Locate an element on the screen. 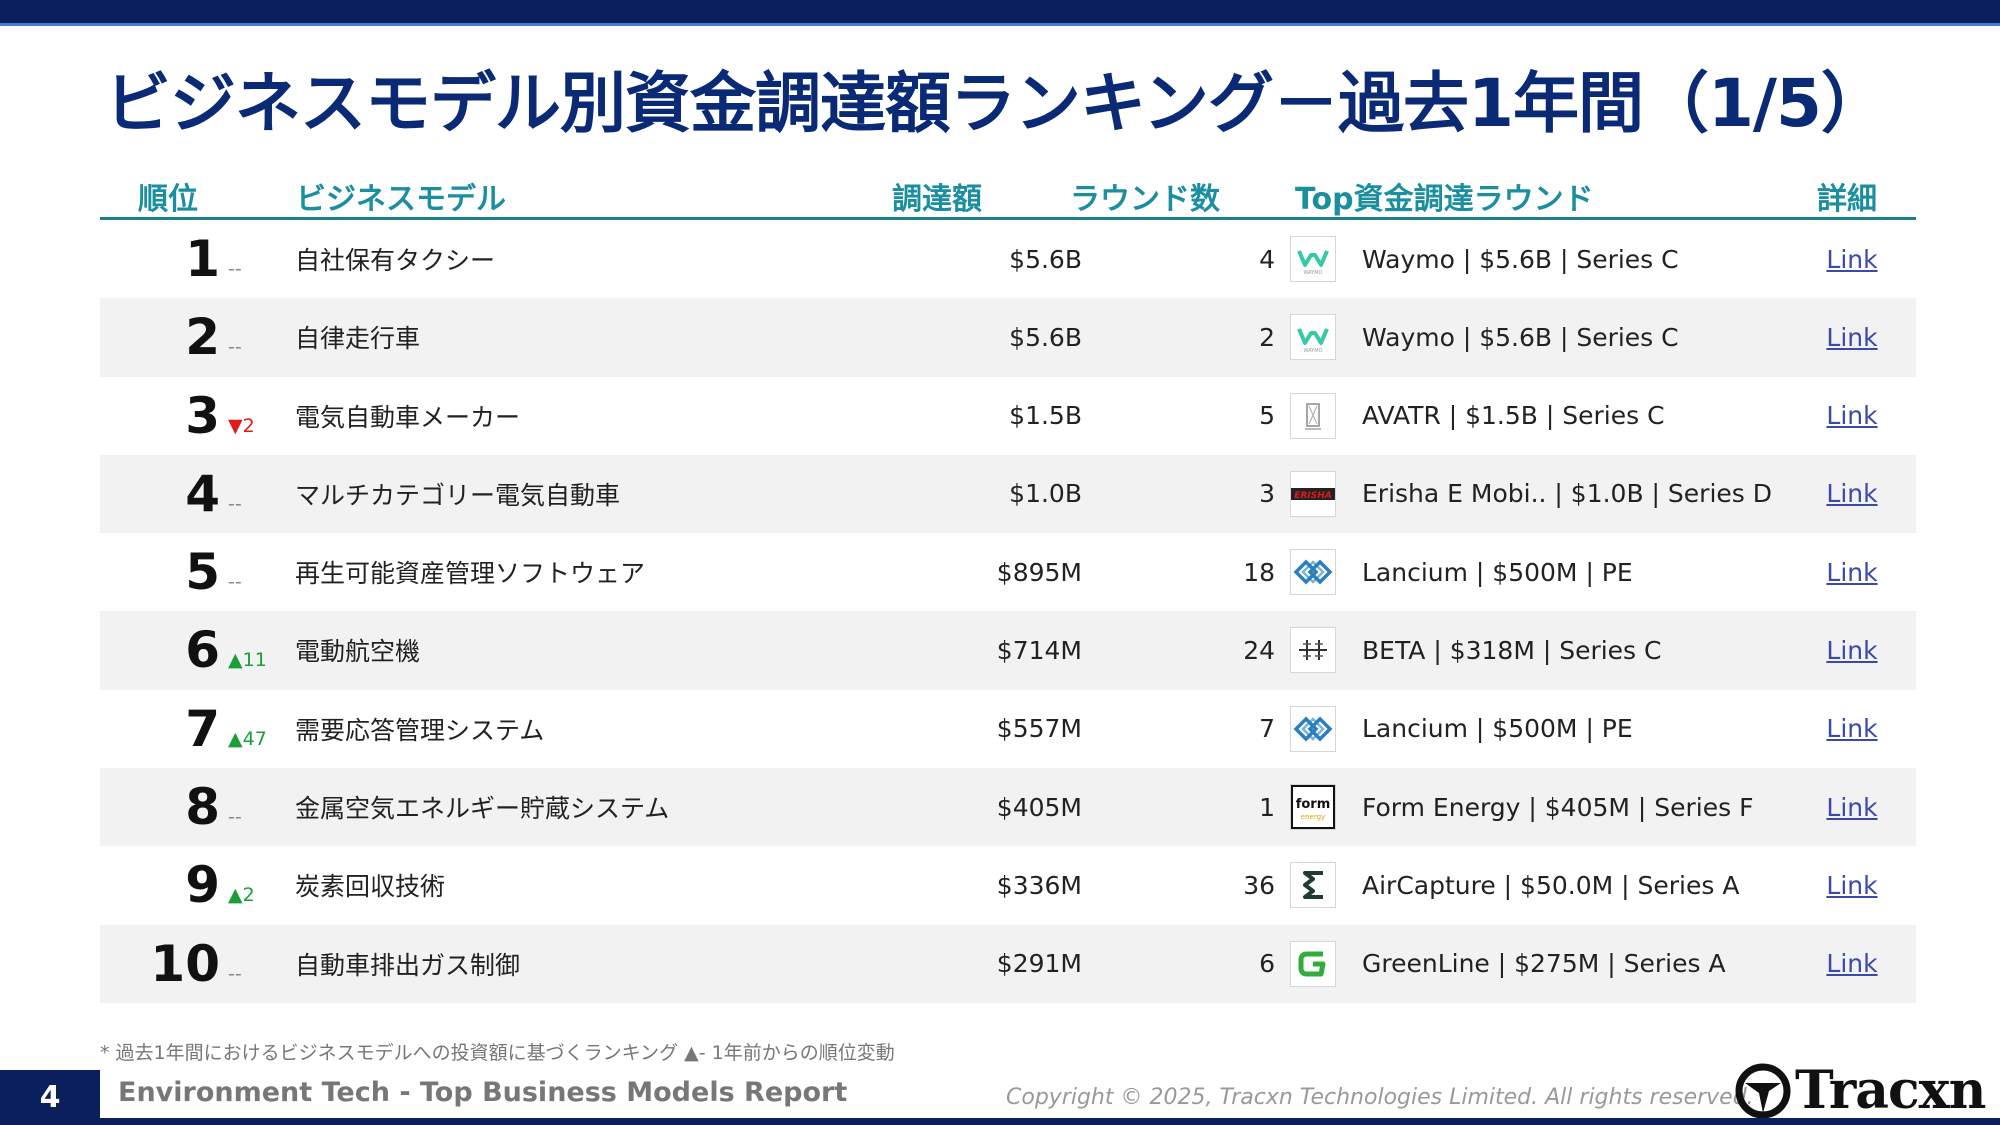  aircapture-logo-icon is located at coordinates (1313, 885).